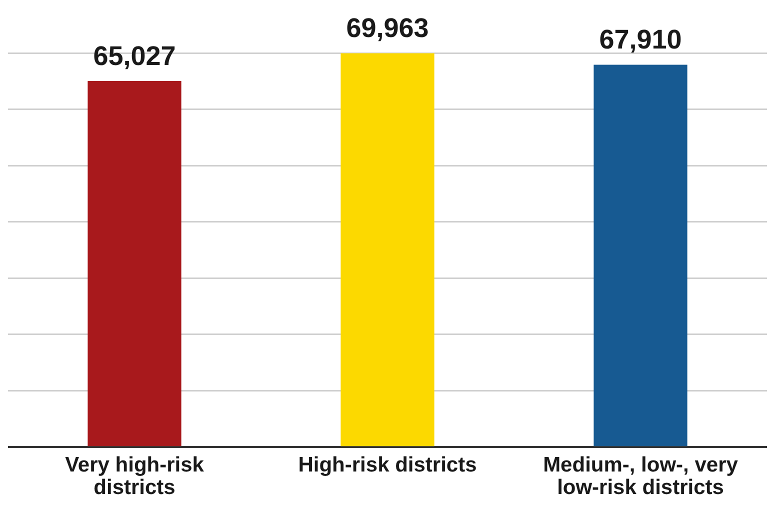  Describe the element at coordinates (387, 465) in the screenshot. I see `x-tick-label: High-risk districts` at that location.